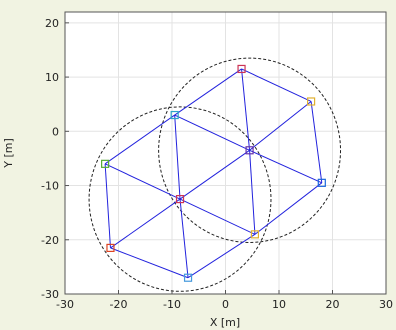  I want to click on x-tick-label: 20, so click(333, 304).